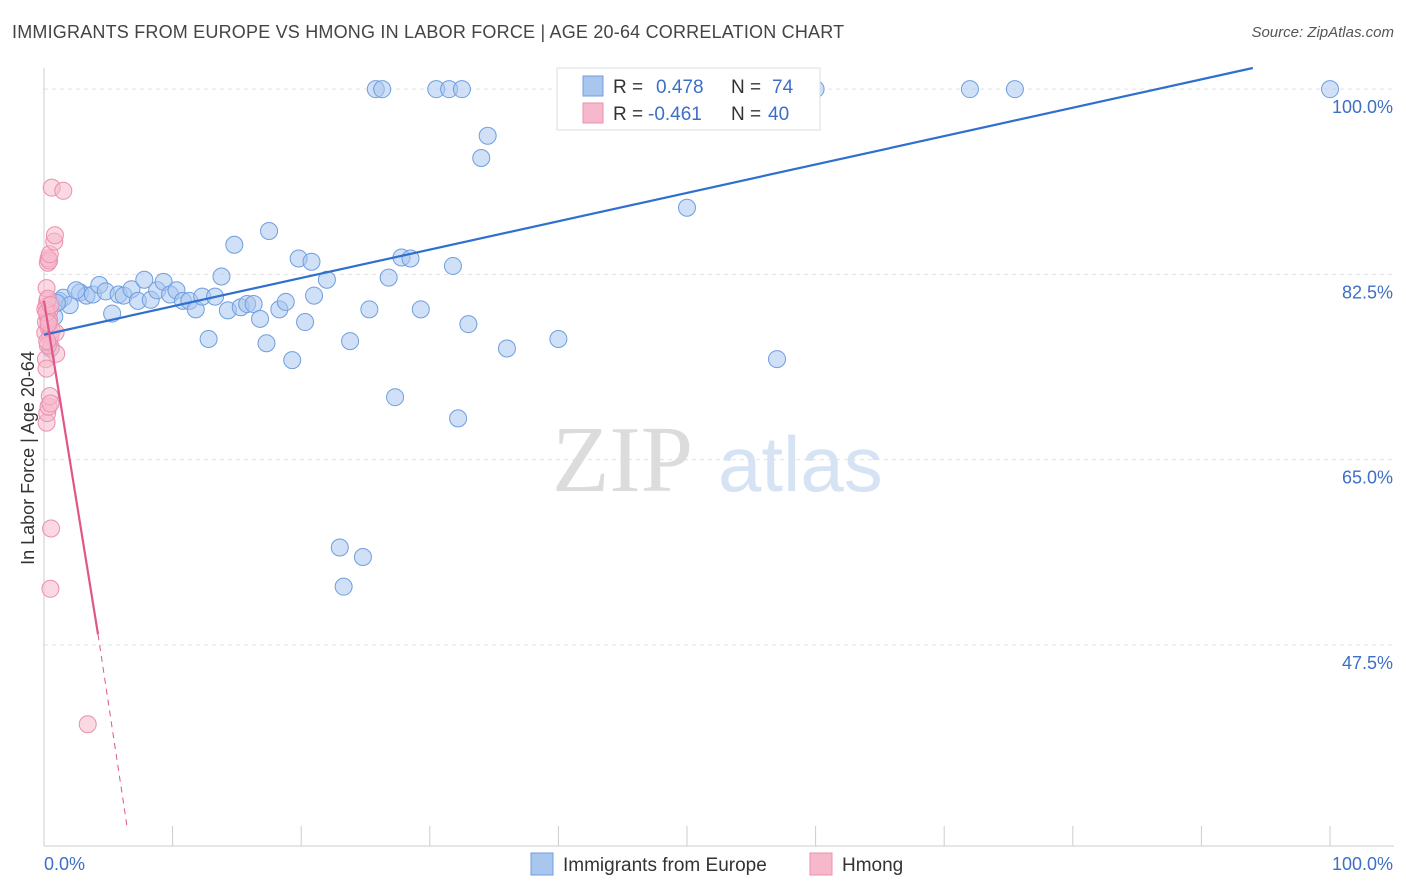 This screenshot has width=1406, height=892. What do you see at coordinates (665, 865) in the screenshot?
I see `bottom-legend-label-blue: Immigrants from Europe` at bounding box center [665, 865].